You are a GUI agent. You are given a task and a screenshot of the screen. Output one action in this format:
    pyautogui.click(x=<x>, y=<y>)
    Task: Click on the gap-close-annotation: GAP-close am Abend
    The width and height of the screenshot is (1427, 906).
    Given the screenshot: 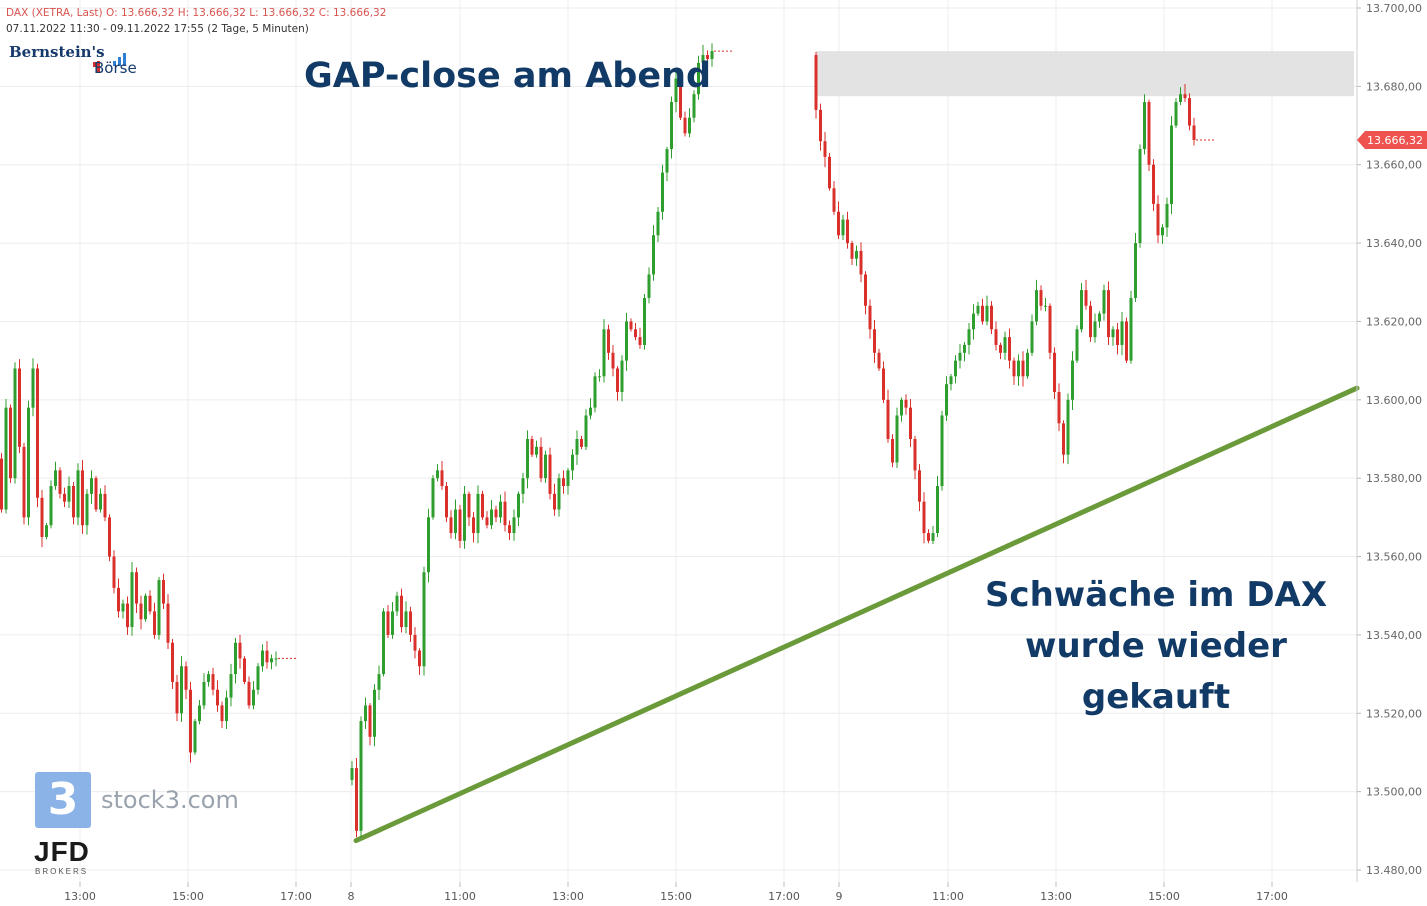 What is the action you would take?
    pyautogui.click(x=508, y=76)
    